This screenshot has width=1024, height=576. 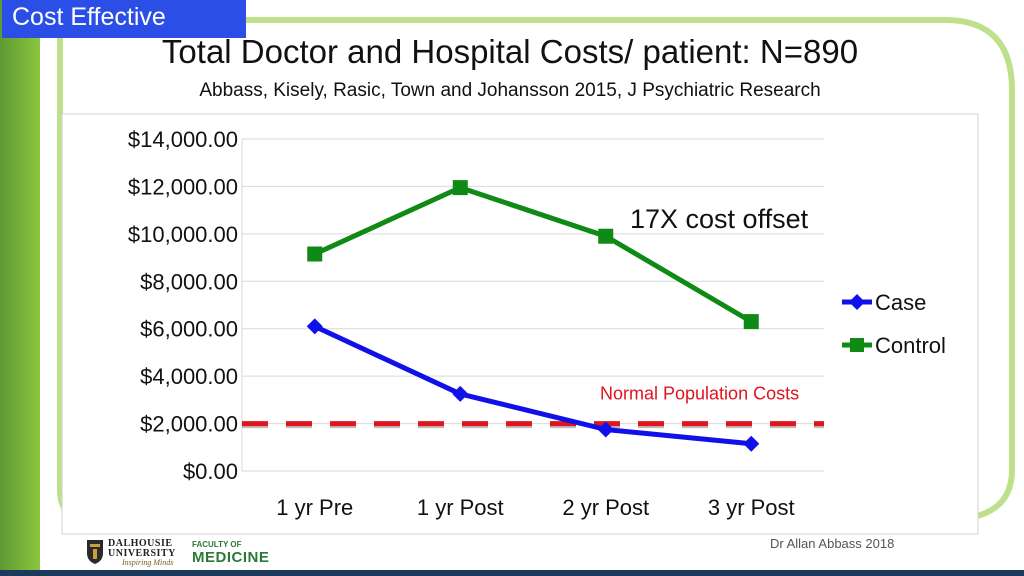 What do you see at coordinates (217, 544) in the screenshot?
I see `faculty-of-label: FACULTY OF` at bounding box center [217, 544].